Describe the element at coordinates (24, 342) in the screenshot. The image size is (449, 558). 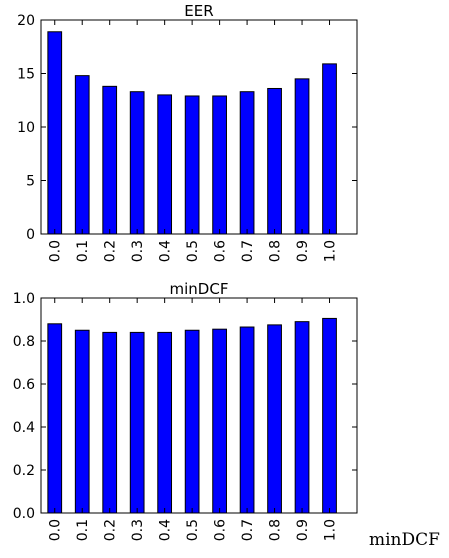
I see `y-tick-label: 0.8` at that location.